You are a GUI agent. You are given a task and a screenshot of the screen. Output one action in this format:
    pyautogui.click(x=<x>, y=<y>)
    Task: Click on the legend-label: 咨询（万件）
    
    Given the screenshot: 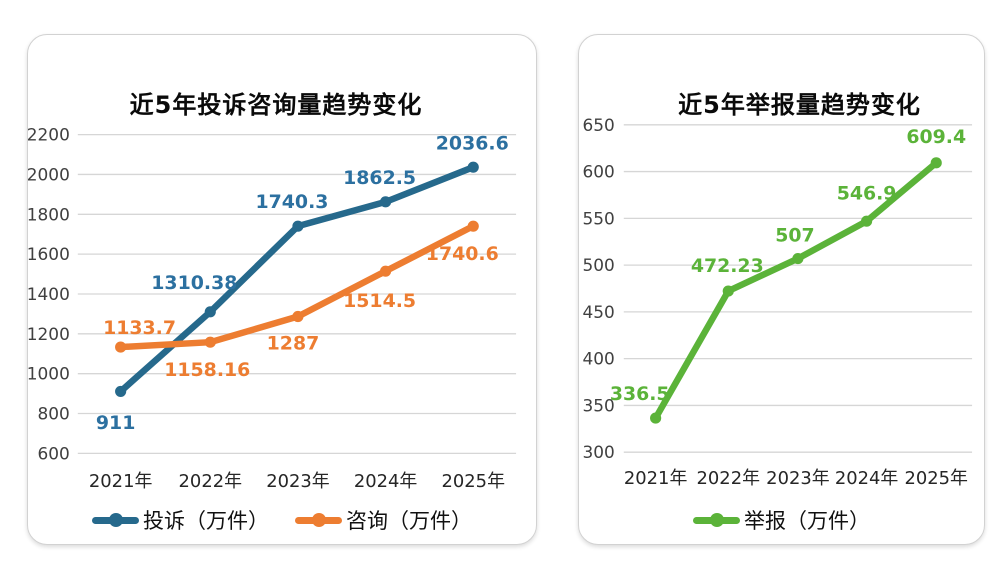 What is the action you would take?
    pyautogui.click(x=409, y=521)
    